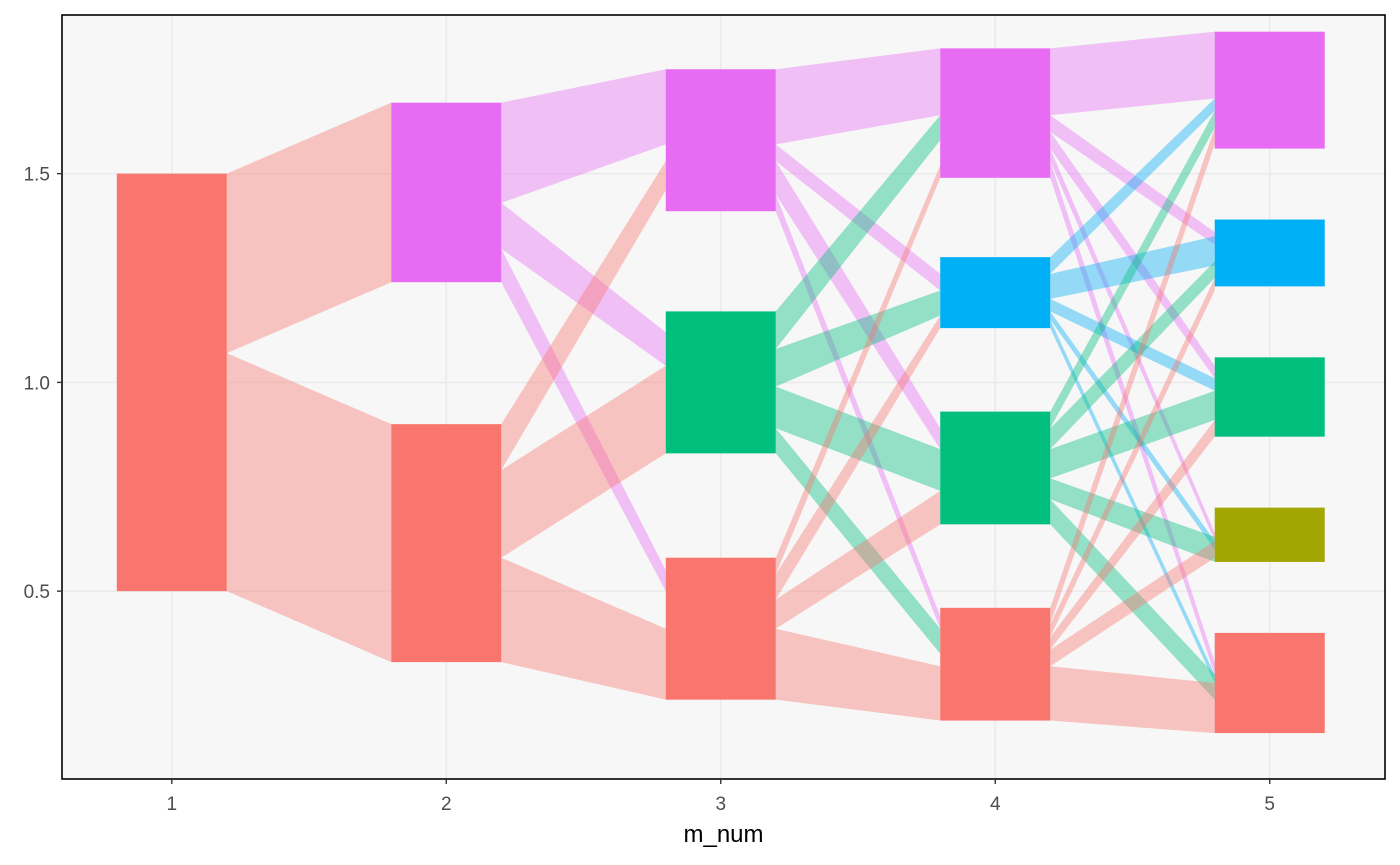 This screenshot has height=865, width=1400. What do you see at coordinates (37, 383) in the screenshot?
I see `y-tick-label: 1.0` at bounding box center [37, 383].